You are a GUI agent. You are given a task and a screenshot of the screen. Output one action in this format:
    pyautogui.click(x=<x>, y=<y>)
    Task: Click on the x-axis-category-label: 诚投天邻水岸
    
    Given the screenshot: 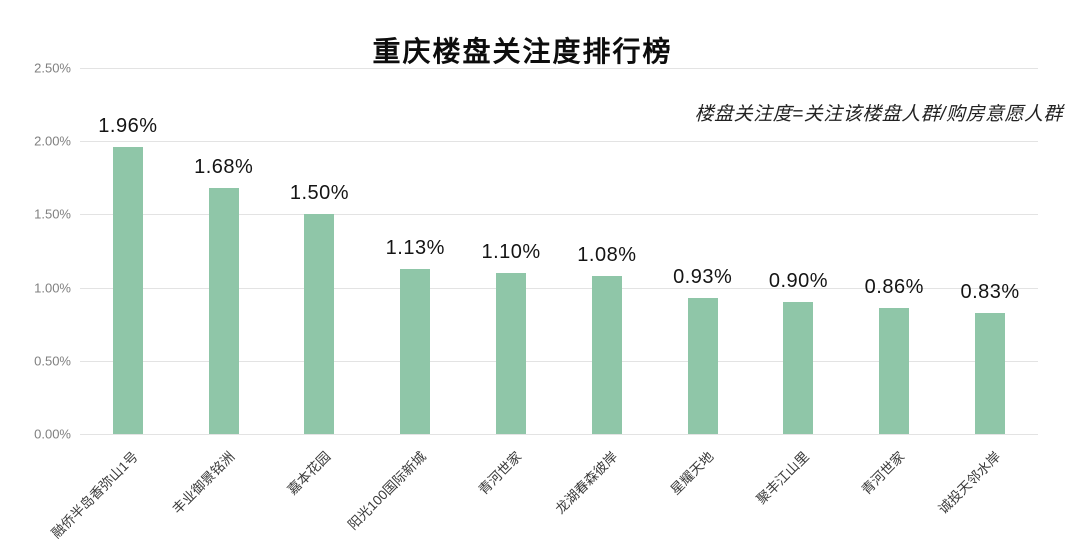 What is the action you would take?
    pyautogui.click(x=969, y=482)
    